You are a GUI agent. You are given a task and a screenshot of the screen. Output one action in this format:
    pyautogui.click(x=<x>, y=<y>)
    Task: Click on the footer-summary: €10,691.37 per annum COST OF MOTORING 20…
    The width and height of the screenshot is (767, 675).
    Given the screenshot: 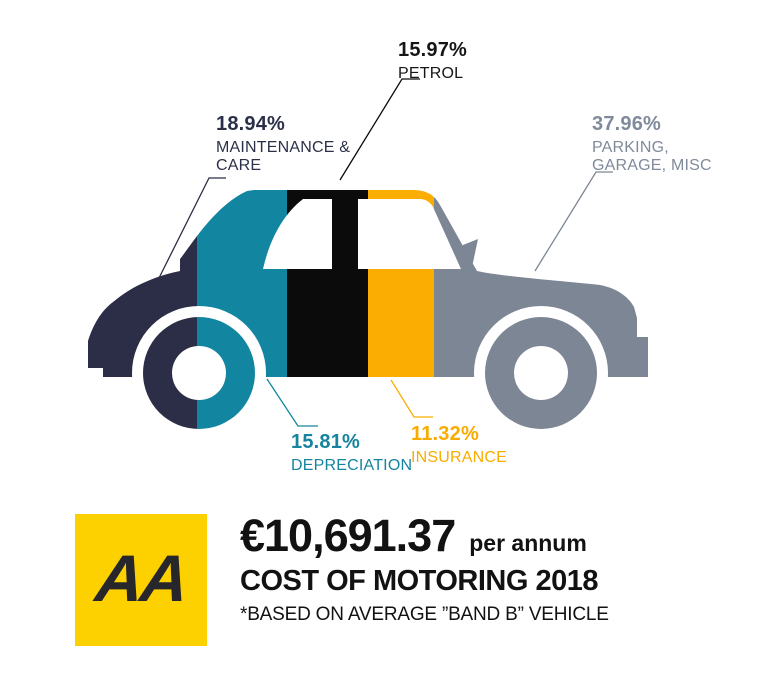 What is the action you would take?
    pyautogui.click(x=490, y=568)
    